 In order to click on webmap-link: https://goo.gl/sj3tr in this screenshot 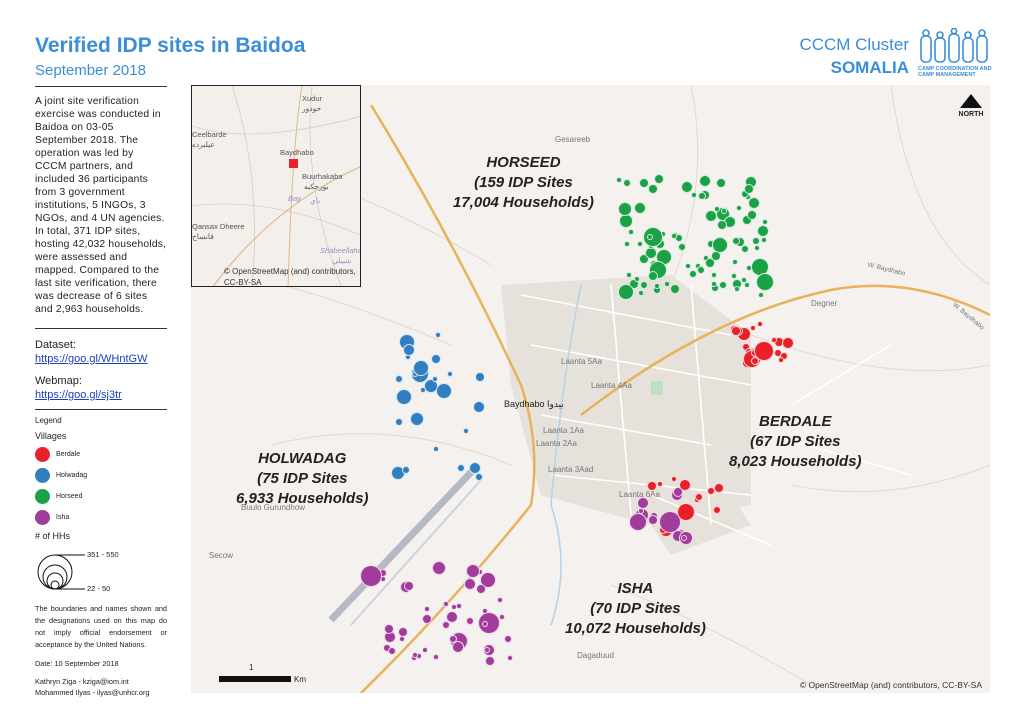, I will do `click(78, 395)`.